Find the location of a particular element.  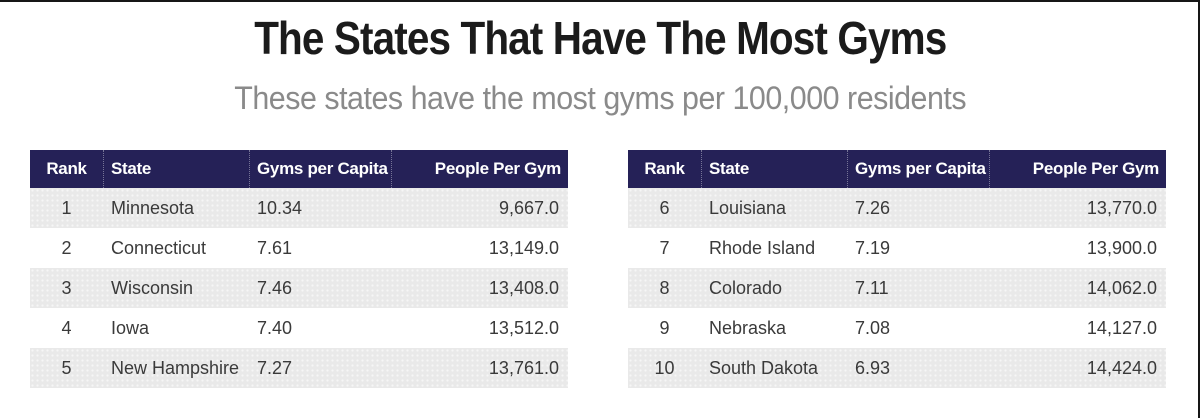

cell-people-per-gym: 13,770.0 is located at coordinates (1121, 207).